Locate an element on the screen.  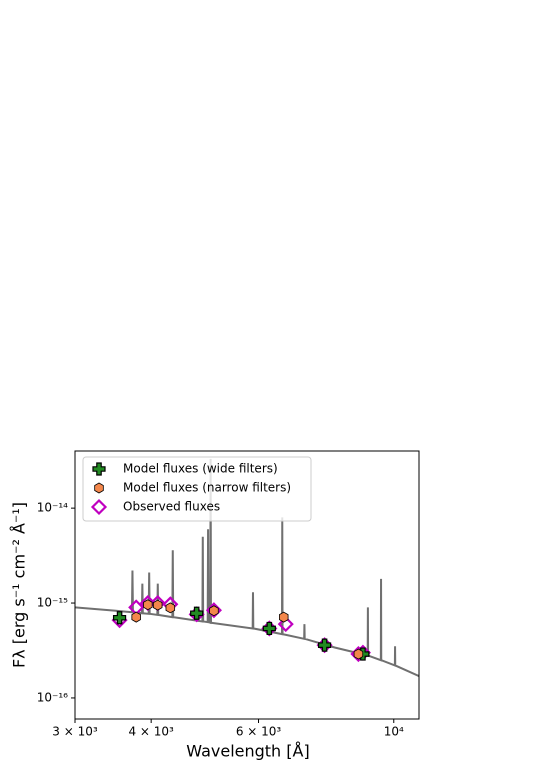
y-tick-label: 10⁻¹⁵ is located at coordinates (52, 603).